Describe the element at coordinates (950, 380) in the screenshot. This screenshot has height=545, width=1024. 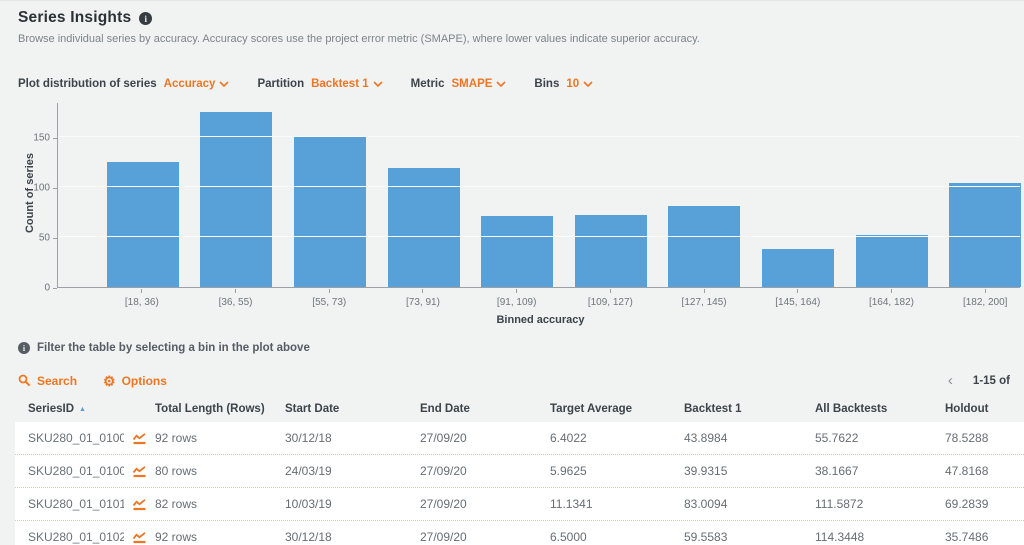
I see `previous-page-icon: ‹` at that location.